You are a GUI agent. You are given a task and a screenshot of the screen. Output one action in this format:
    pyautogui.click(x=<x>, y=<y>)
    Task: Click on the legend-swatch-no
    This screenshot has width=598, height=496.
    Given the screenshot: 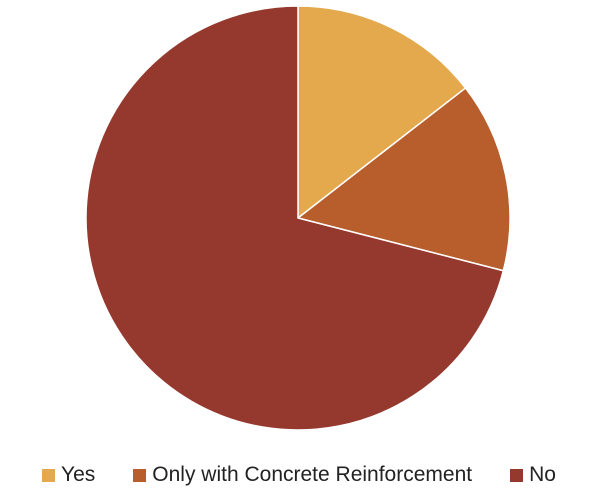 What is the action you would take?
    pyautogui.click(x=517, y=475)
    